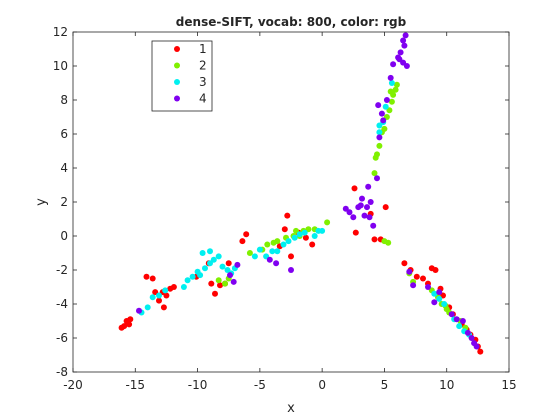  Describe the element at coordinates (64, 236) in the screenshot. I see `y-tick-label: 0` at that location.